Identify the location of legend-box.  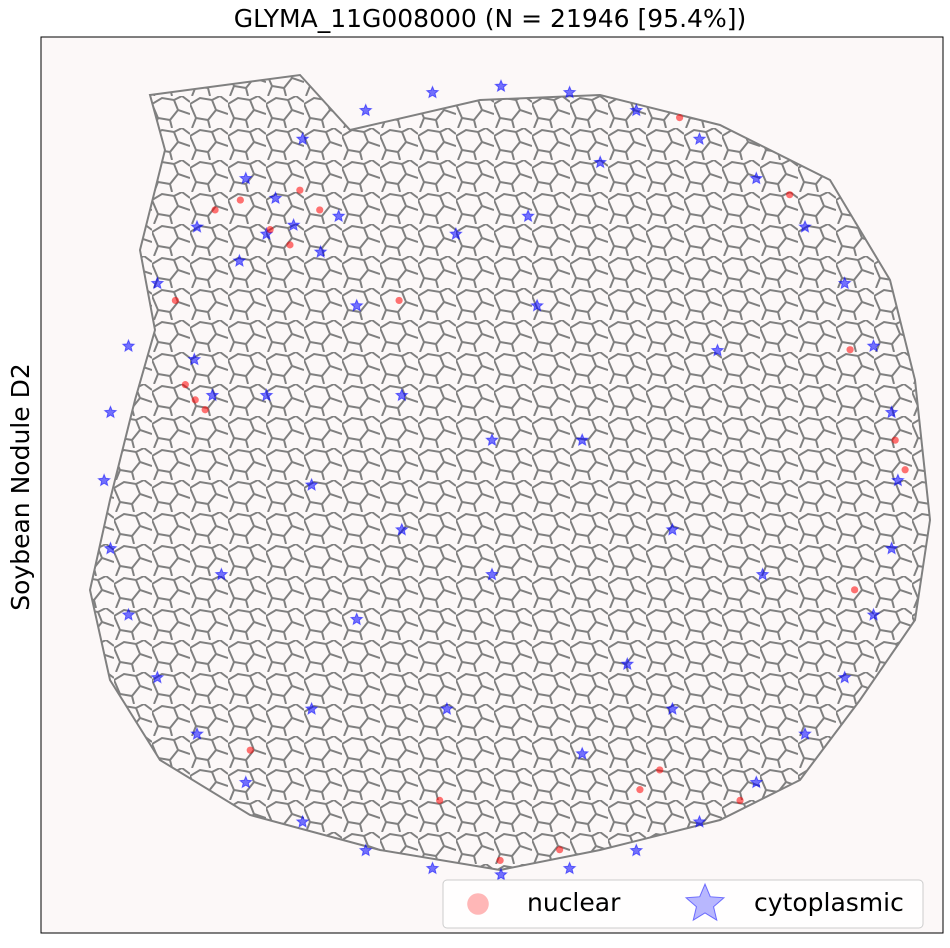
(683, 904).